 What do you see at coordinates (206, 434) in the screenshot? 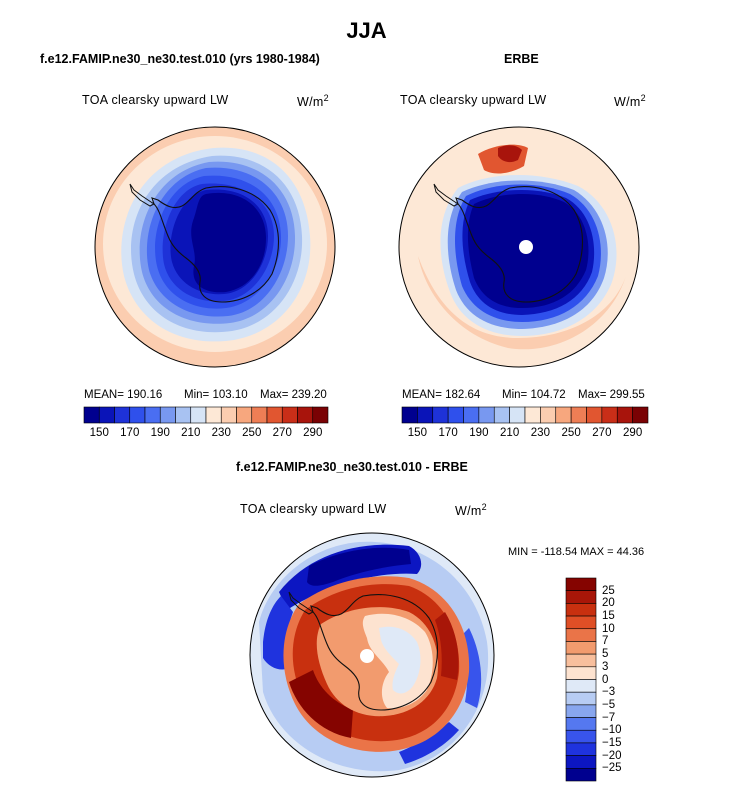
I see `panel1-colorbar-ticks: 150 170 190 210 230 250 270 290` at bounding box center [206, 434].